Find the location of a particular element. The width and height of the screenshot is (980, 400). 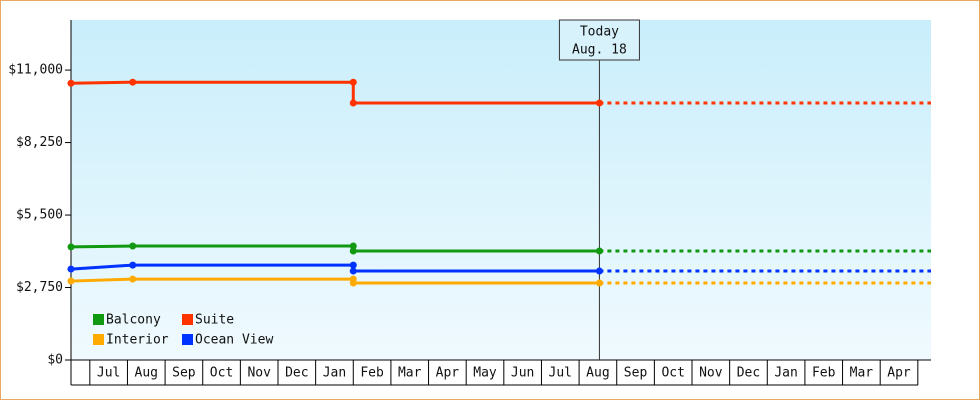

x-tick-label: Jun is located at coordinates (522, 373).